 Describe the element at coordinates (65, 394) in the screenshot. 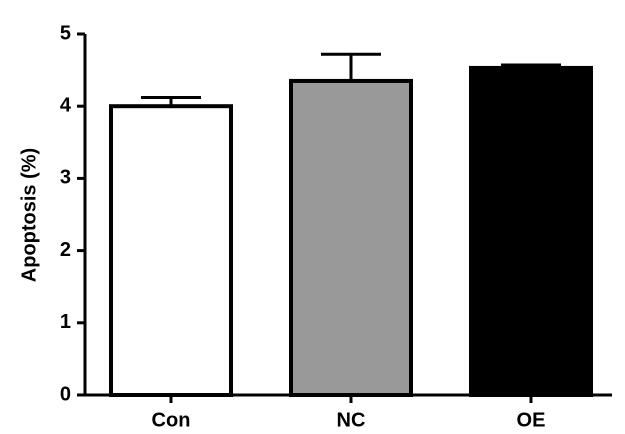

I see `y-tick-label: 0` at that location.